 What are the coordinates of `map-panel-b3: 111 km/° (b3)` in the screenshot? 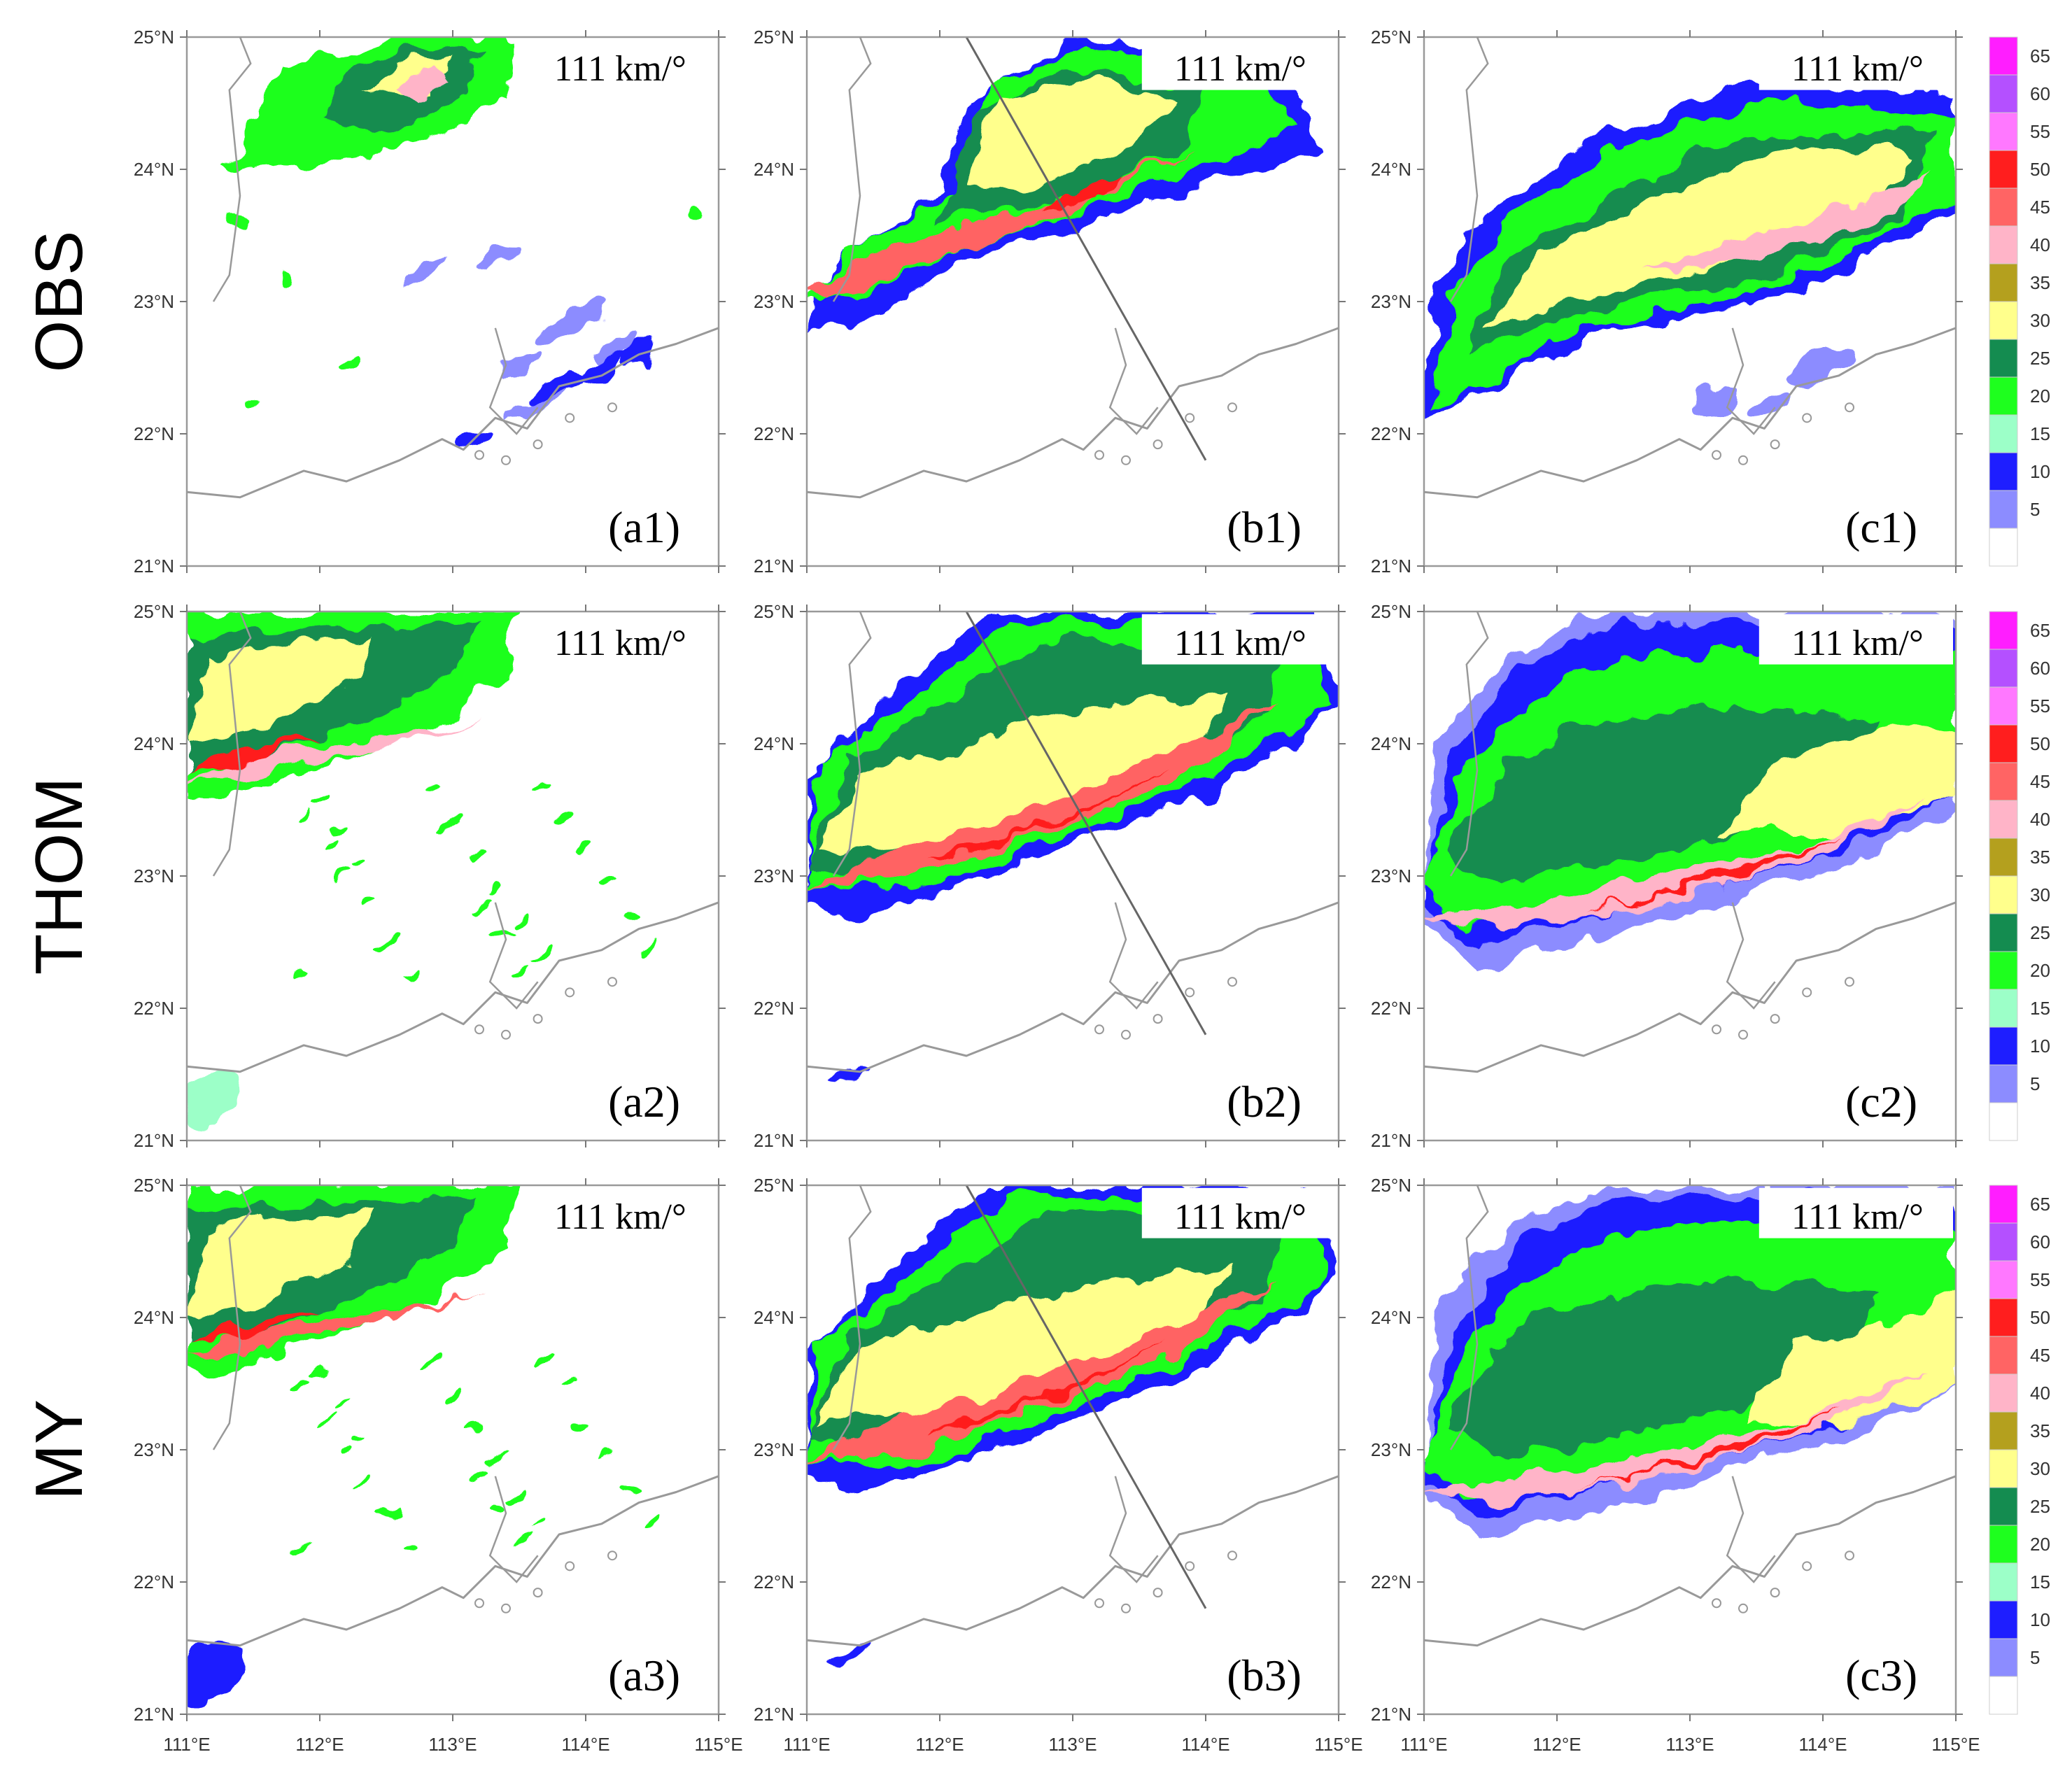 It's located at (1073, 1449).